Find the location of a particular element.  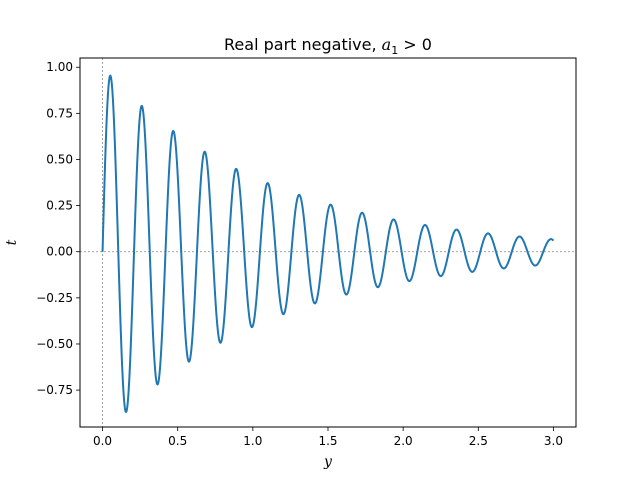

y-tick-label: 0.50 is located at coordinates (59, 159).